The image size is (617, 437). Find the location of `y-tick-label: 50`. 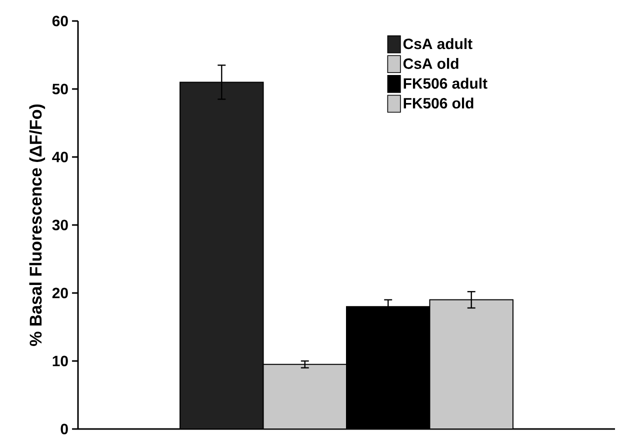

y-tick-label: 50 is located at coordinates (60, 89).